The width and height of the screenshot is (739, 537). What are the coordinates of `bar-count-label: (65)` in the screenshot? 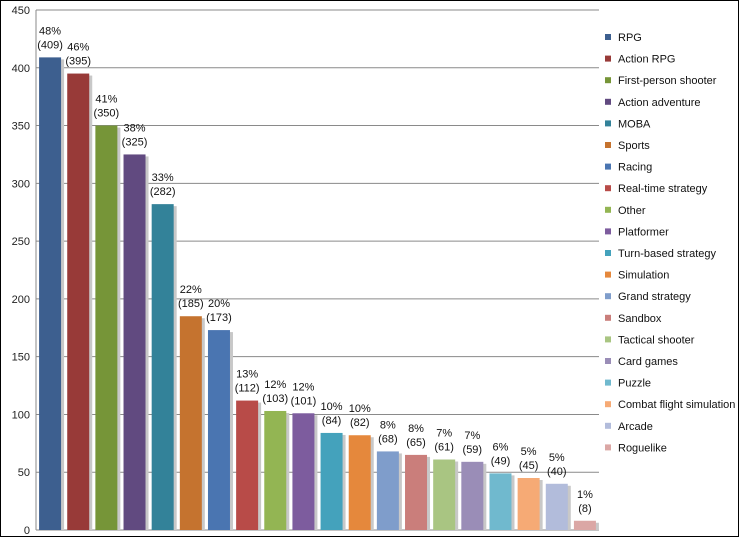 It's located at (416, 443).